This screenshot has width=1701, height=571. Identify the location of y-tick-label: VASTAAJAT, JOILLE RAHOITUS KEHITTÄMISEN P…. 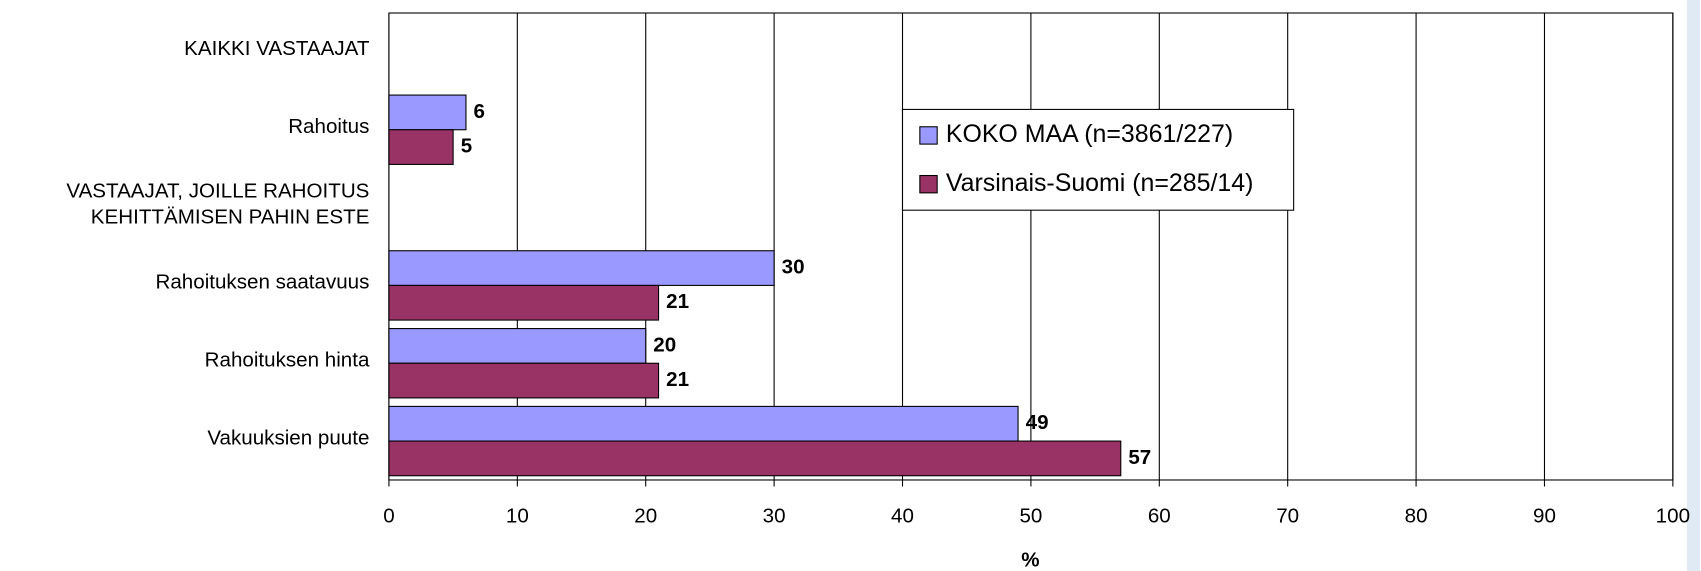
(217, 204).